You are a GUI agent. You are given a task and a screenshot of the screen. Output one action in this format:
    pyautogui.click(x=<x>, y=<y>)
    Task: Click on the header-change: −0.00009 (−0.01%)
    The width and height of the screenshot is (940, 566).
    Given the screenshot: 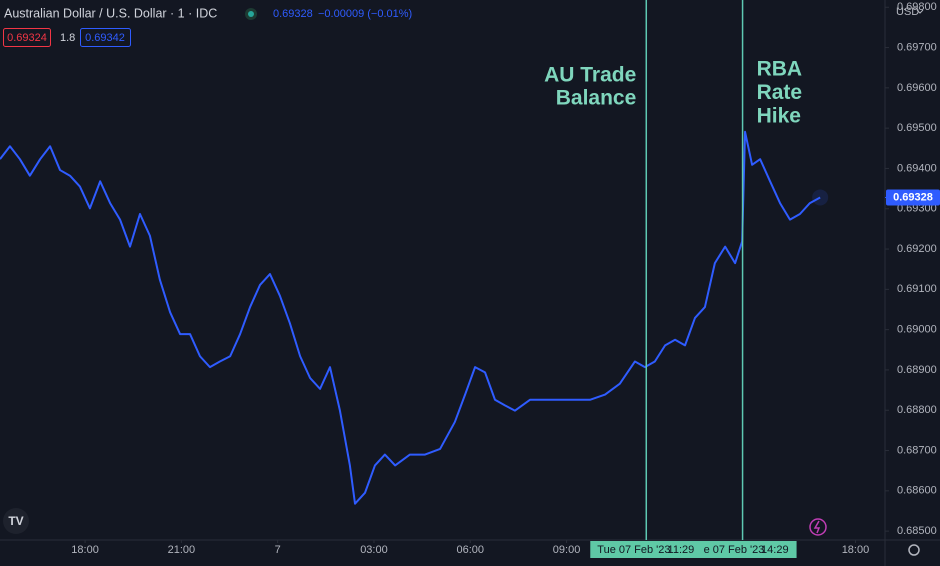 What is the action you would take?
    pyautogui.click(x=365, y=14)
    